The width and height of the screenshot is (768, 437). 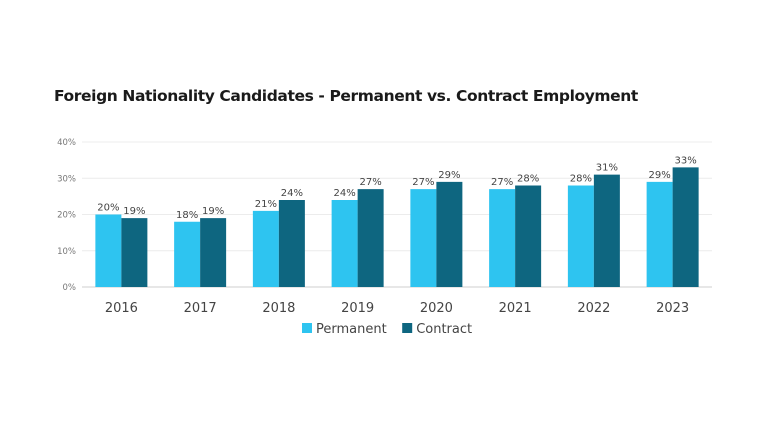 I want to click on x-tick-label: 2017, so click(x=200, y=308).